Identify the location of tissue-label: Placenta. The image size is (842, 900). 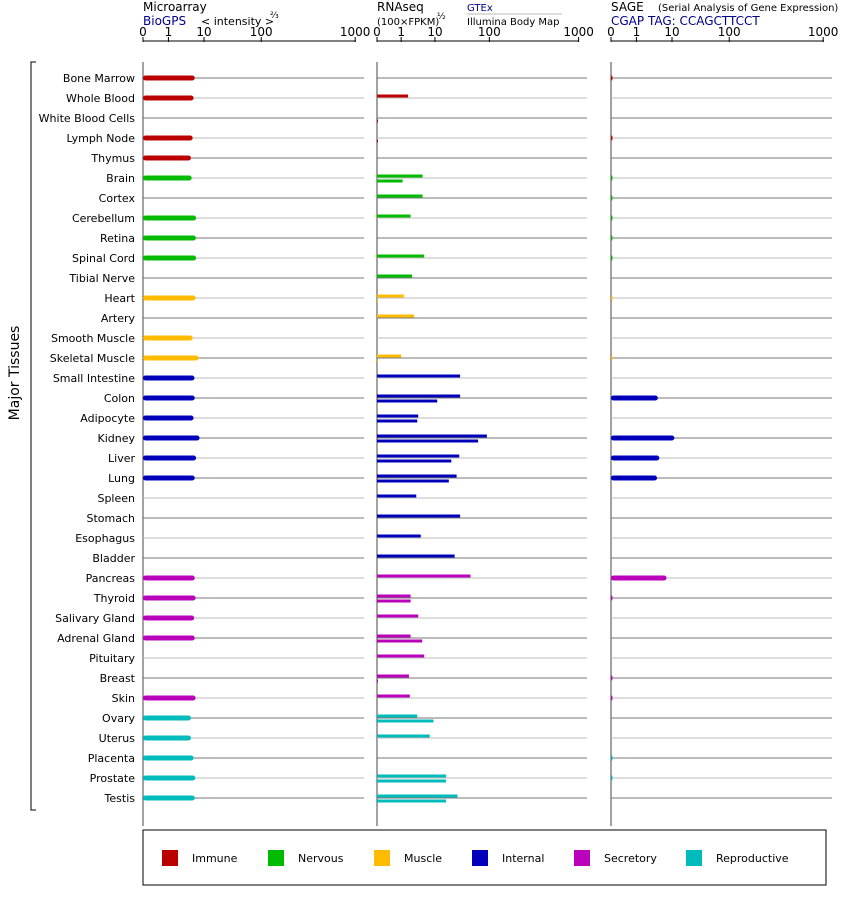
(111, 758).